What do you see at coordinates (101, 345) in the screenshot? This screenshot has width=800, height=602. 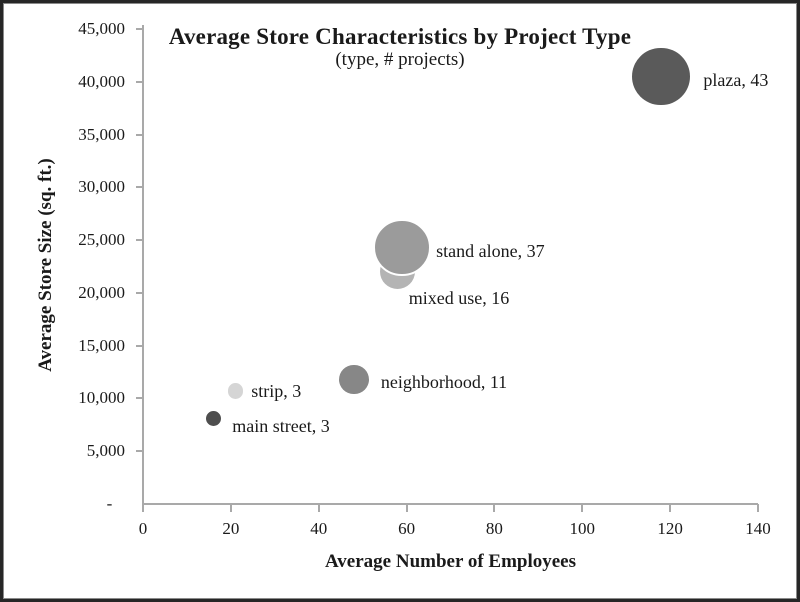 I see `y-tick-label: 15,000` at bounding box center [101, 345].